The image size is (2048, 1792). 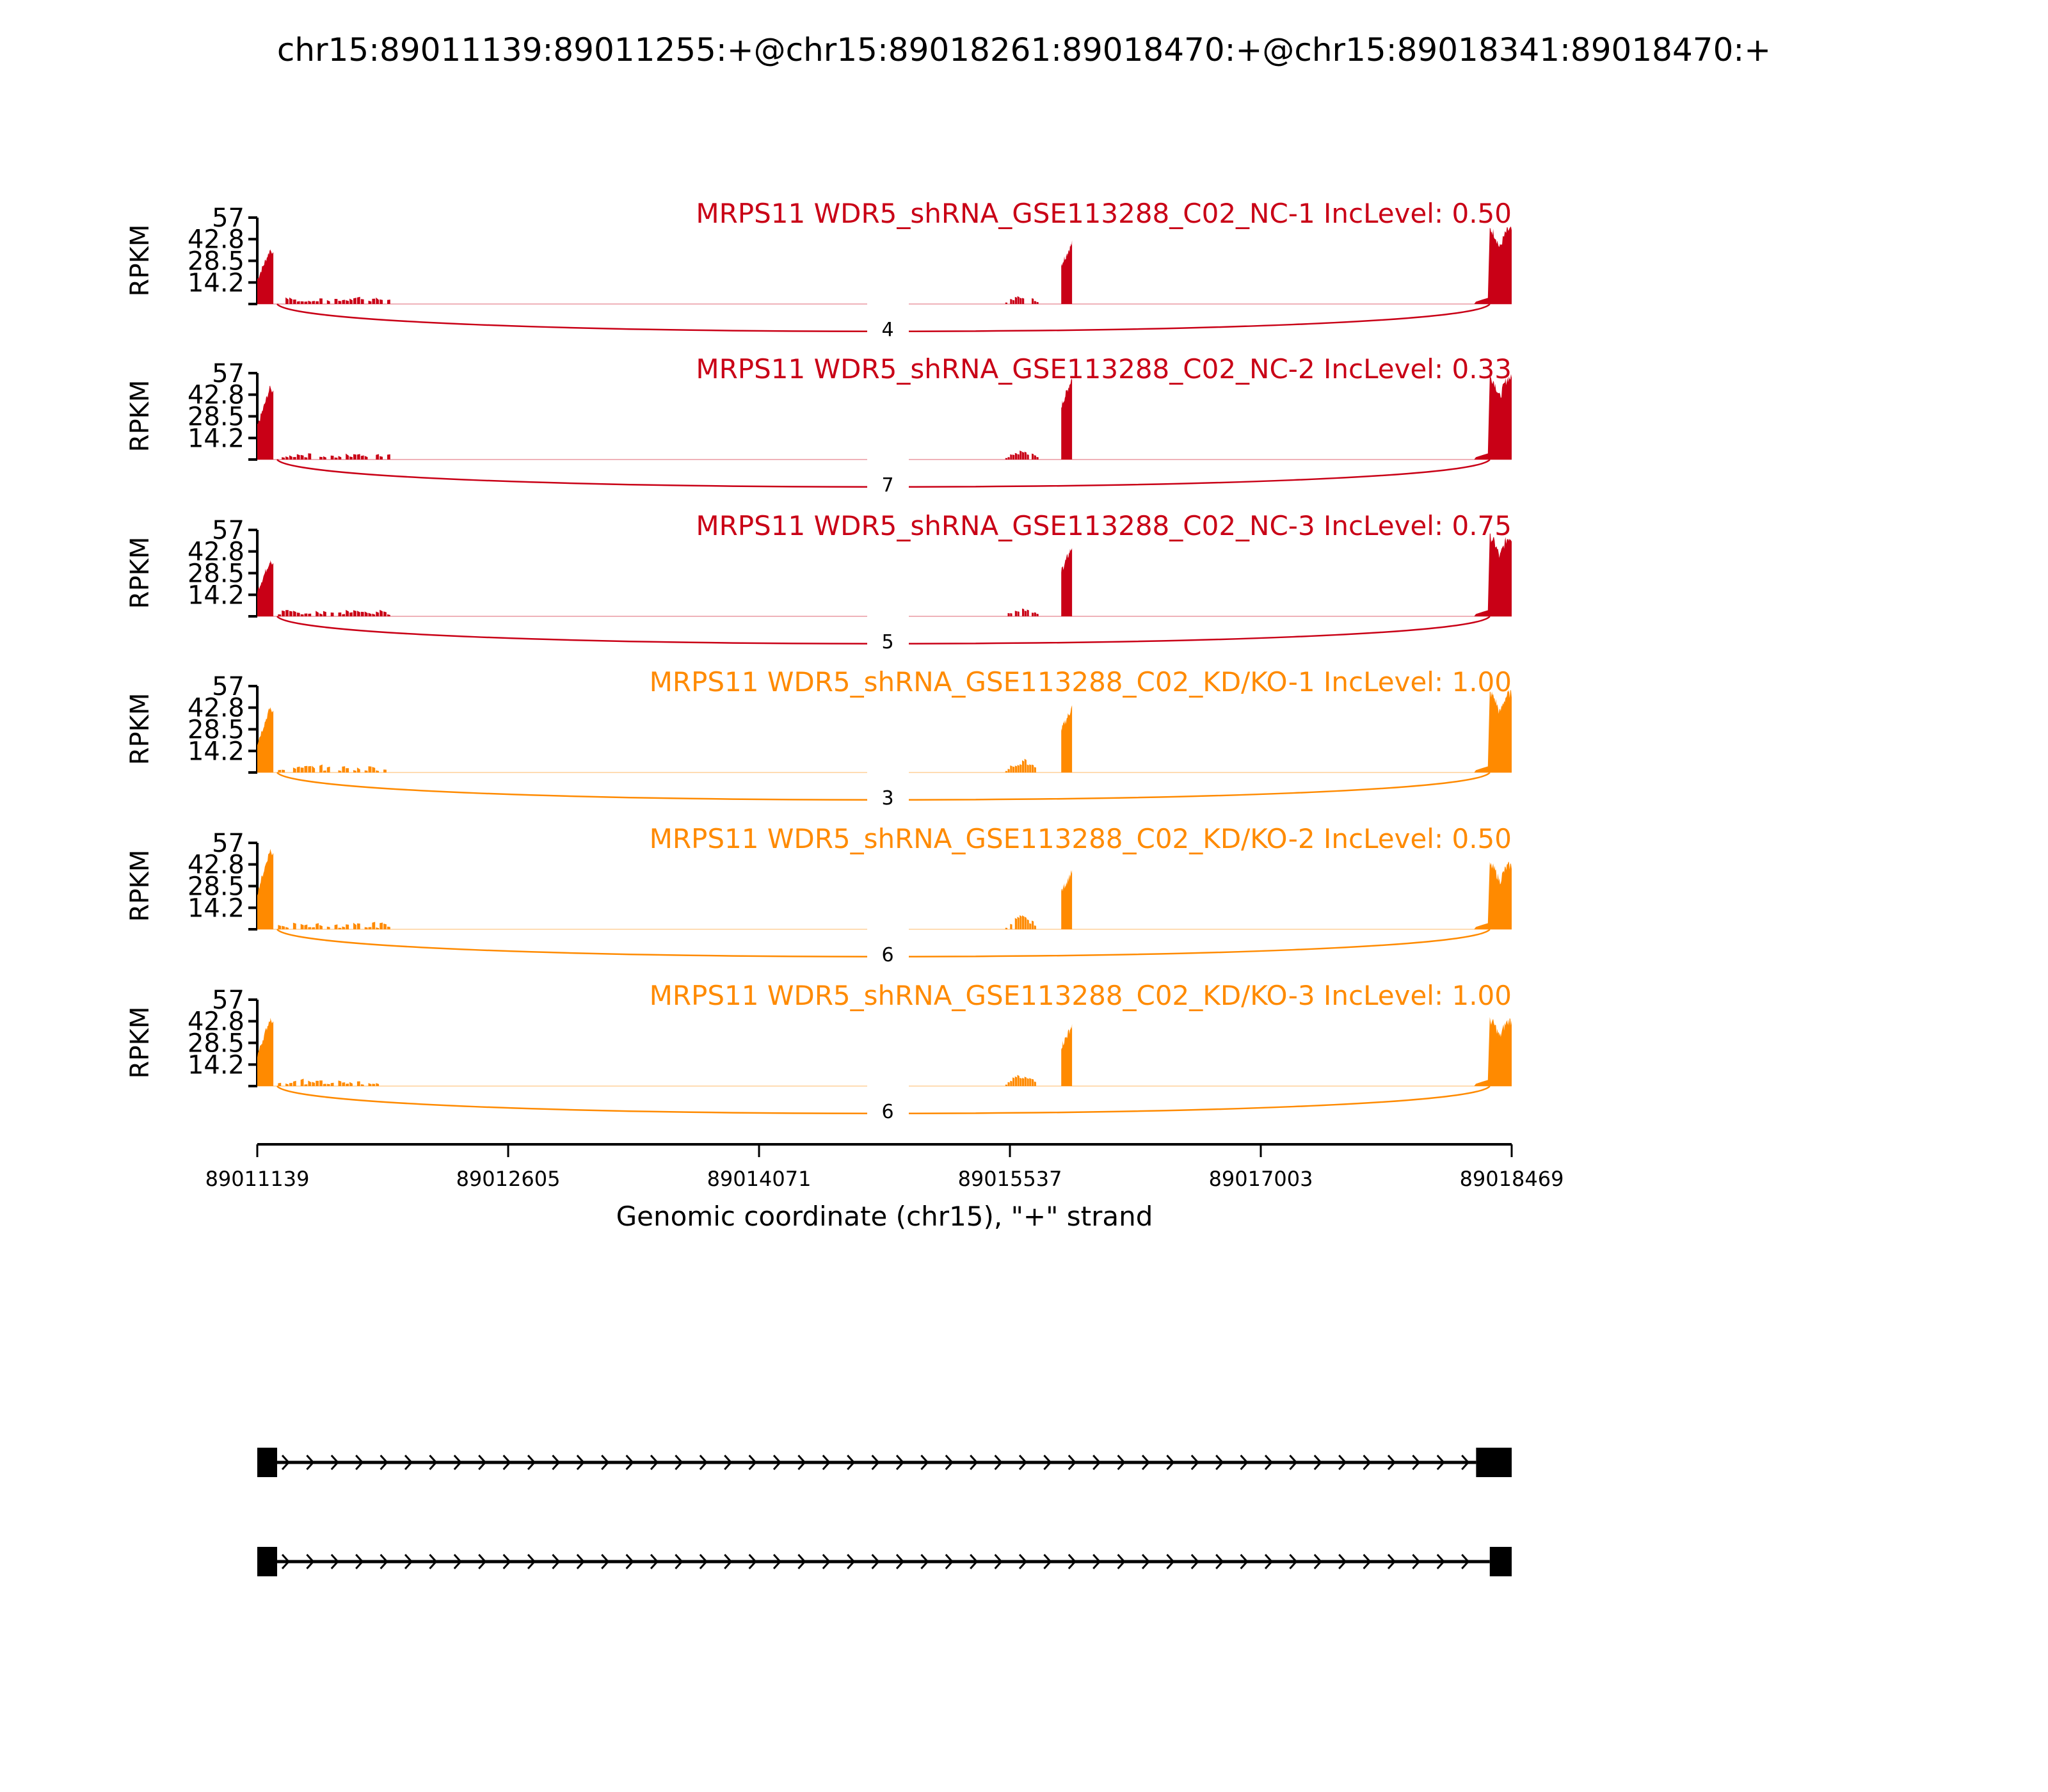 I want to click on junction-count-label: 3, so click(x=887, y=798).